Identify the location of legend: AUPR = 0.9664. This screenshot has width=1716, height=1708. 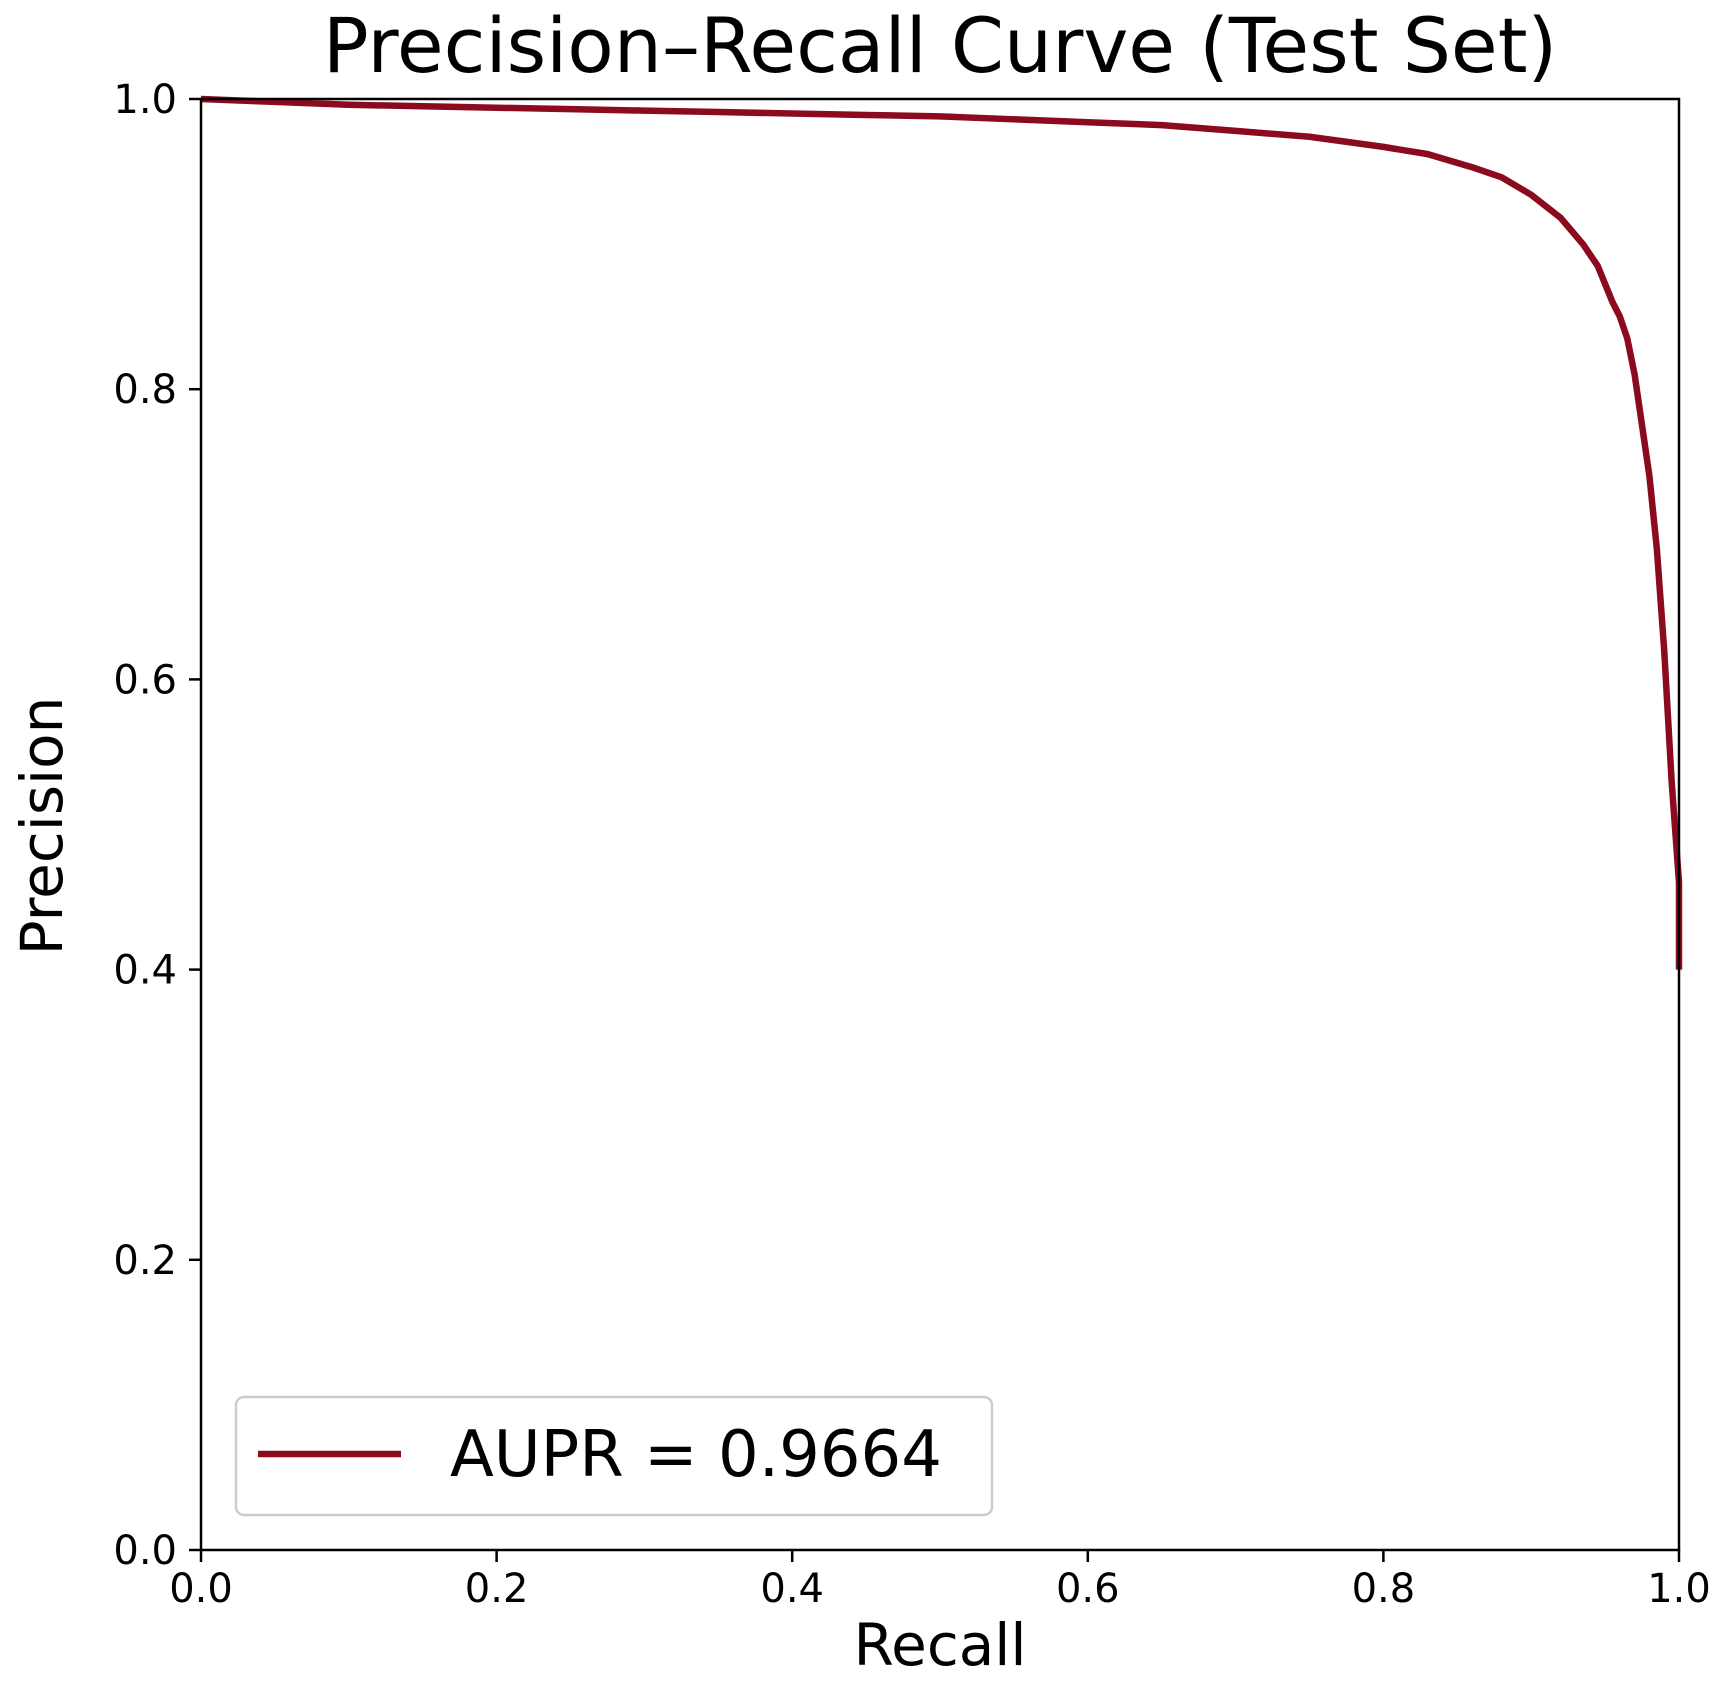
(614, 1456).